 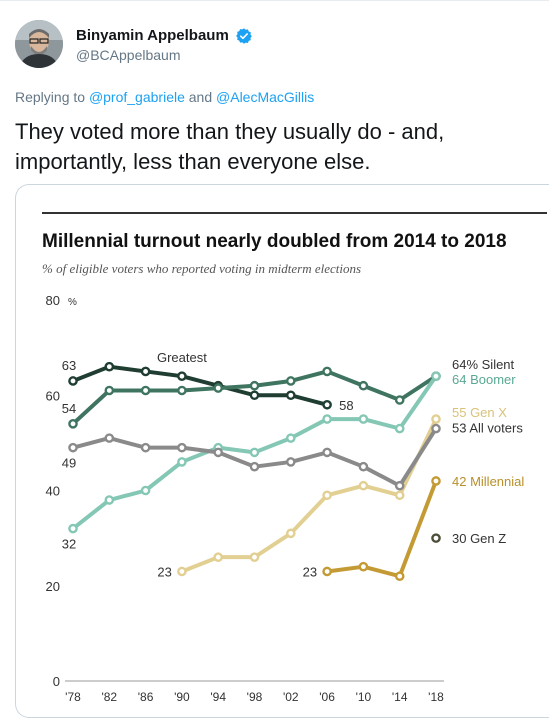 What do you see at coordinates (218, 697) in the screenshot?
I see `x-tick-label: '94` at bounding box center [218, 697].